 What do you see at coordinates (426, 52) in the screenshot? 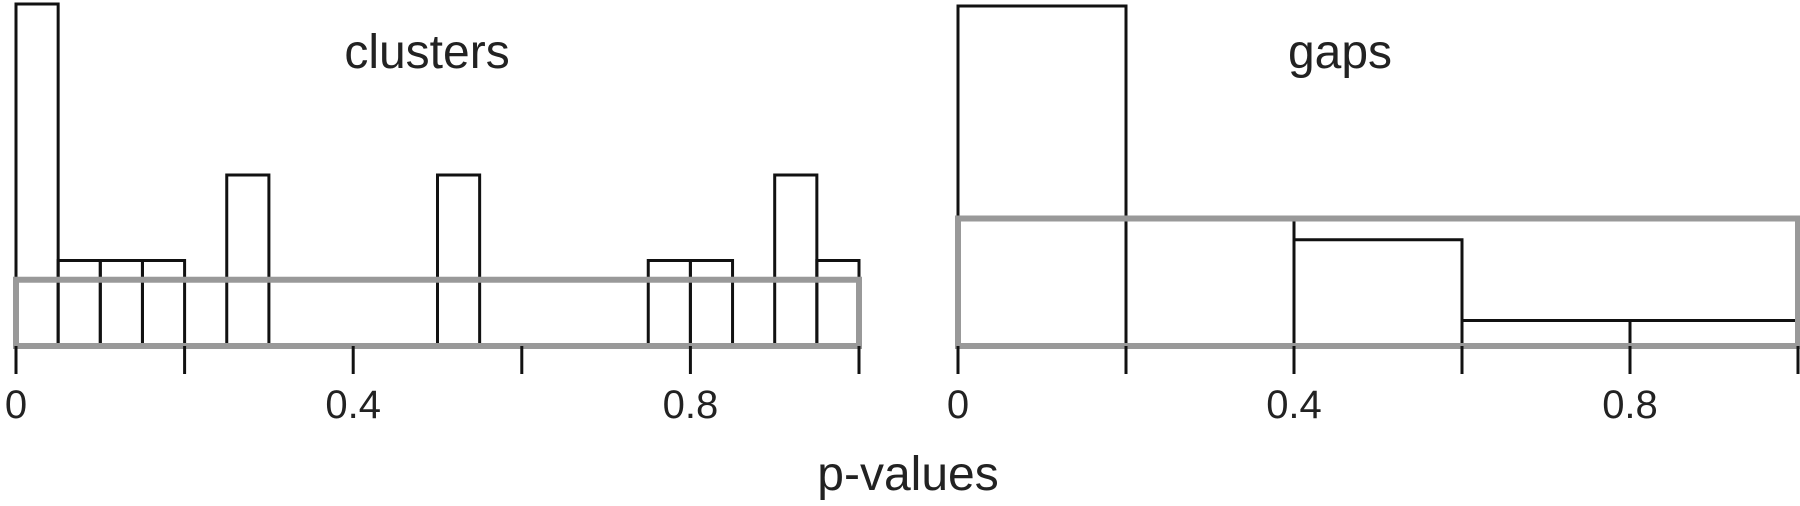
I see `clusters-panel-title: clusters` at bounding box center [426, 52].